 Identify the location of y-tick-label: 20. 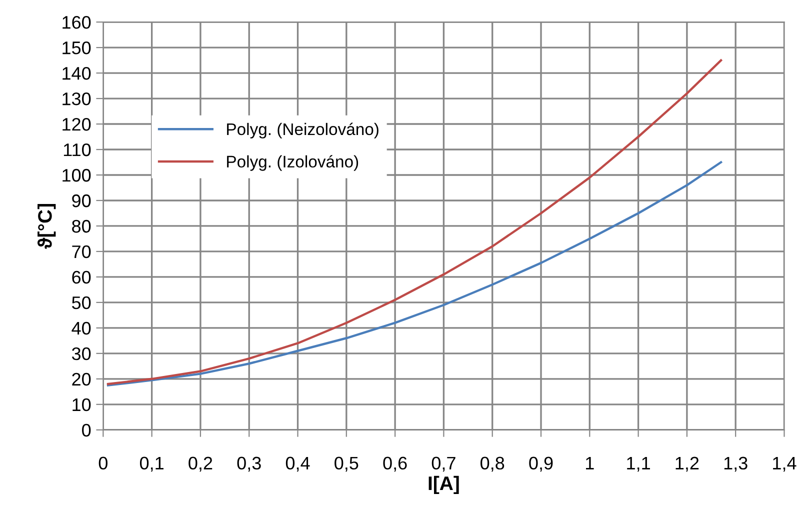
(81, 379).